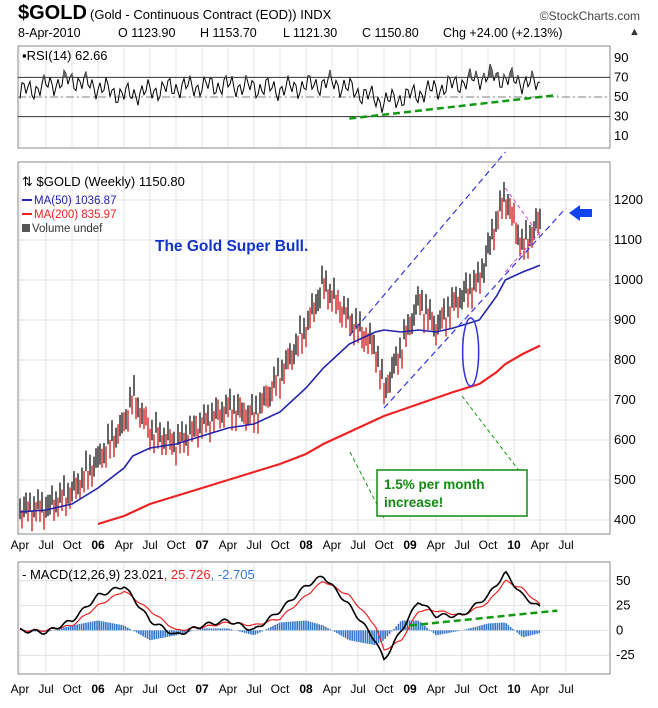  I want to click on annotation-box-line1: 1.5% per month, so click(434, 484).